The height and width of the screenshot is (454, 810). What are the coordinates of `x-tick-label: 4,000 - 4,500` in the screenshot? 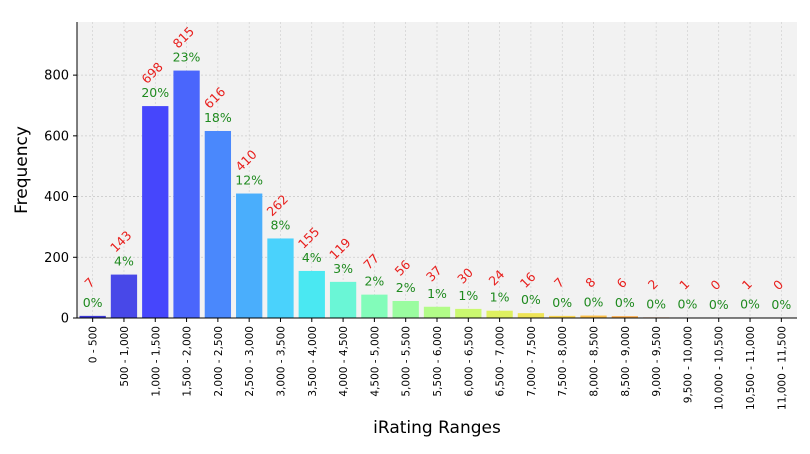 It's located at (344, 361).